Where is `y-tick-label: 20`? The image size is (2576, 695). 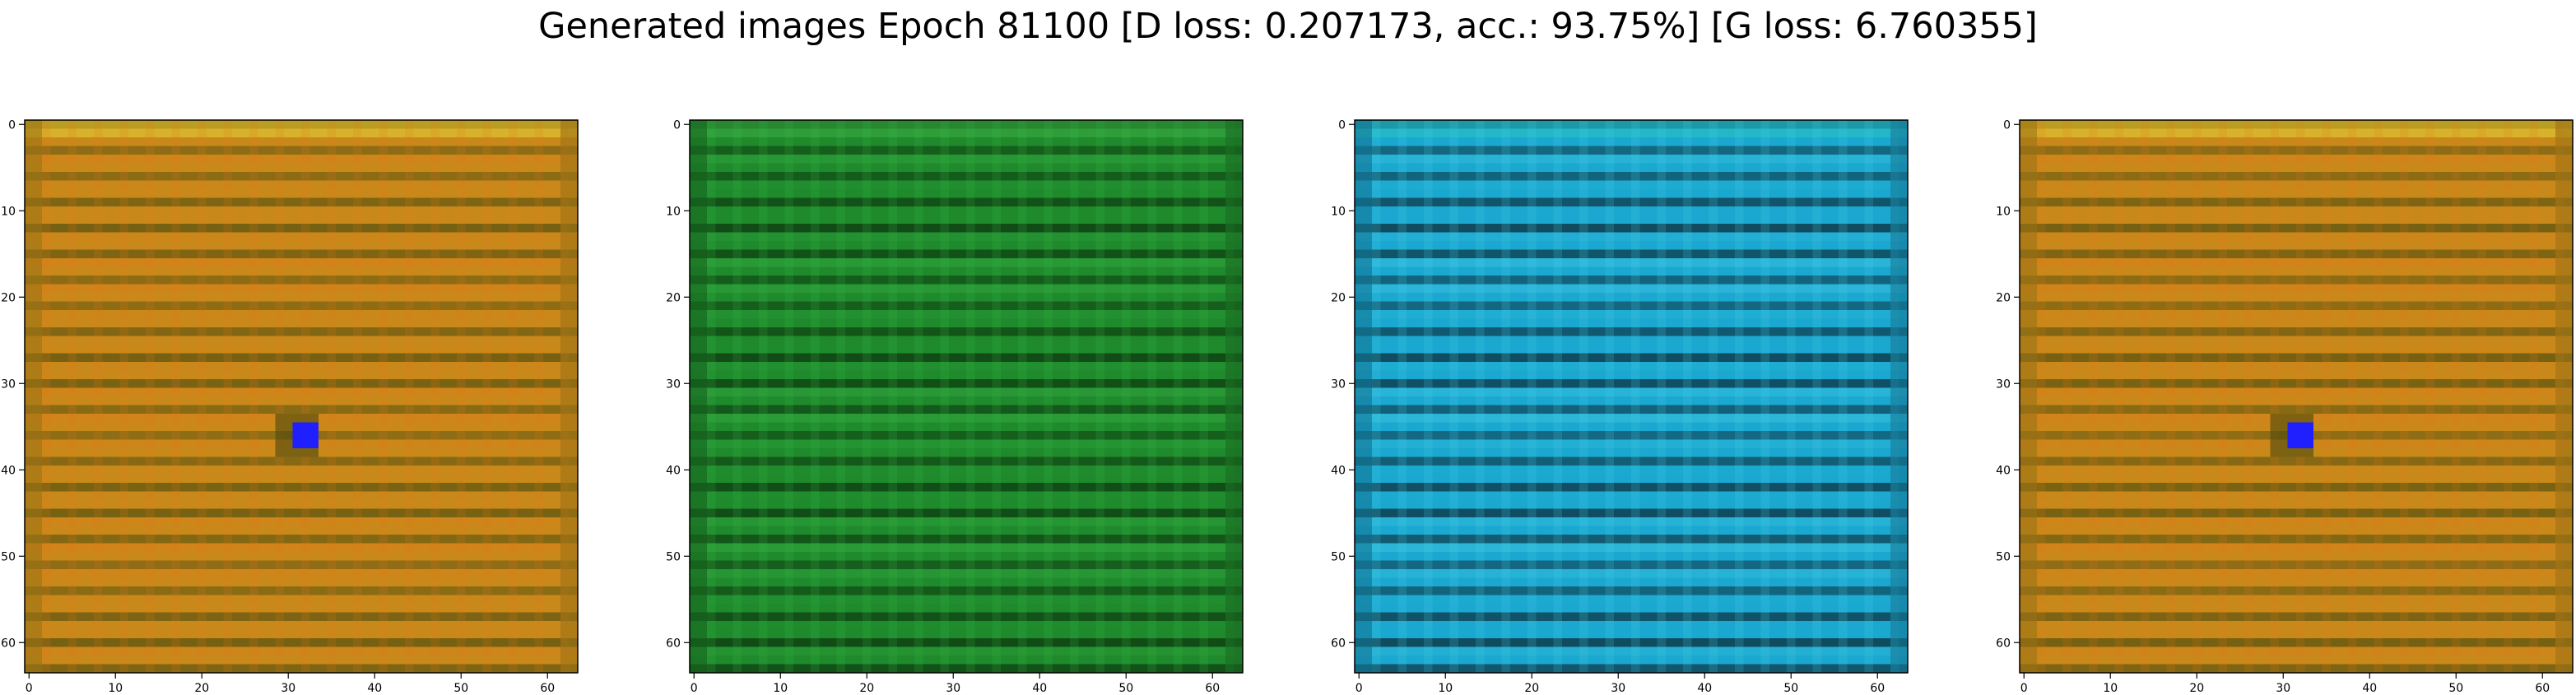 y-tick-label: 20 is located at coordinates (2003, 297).